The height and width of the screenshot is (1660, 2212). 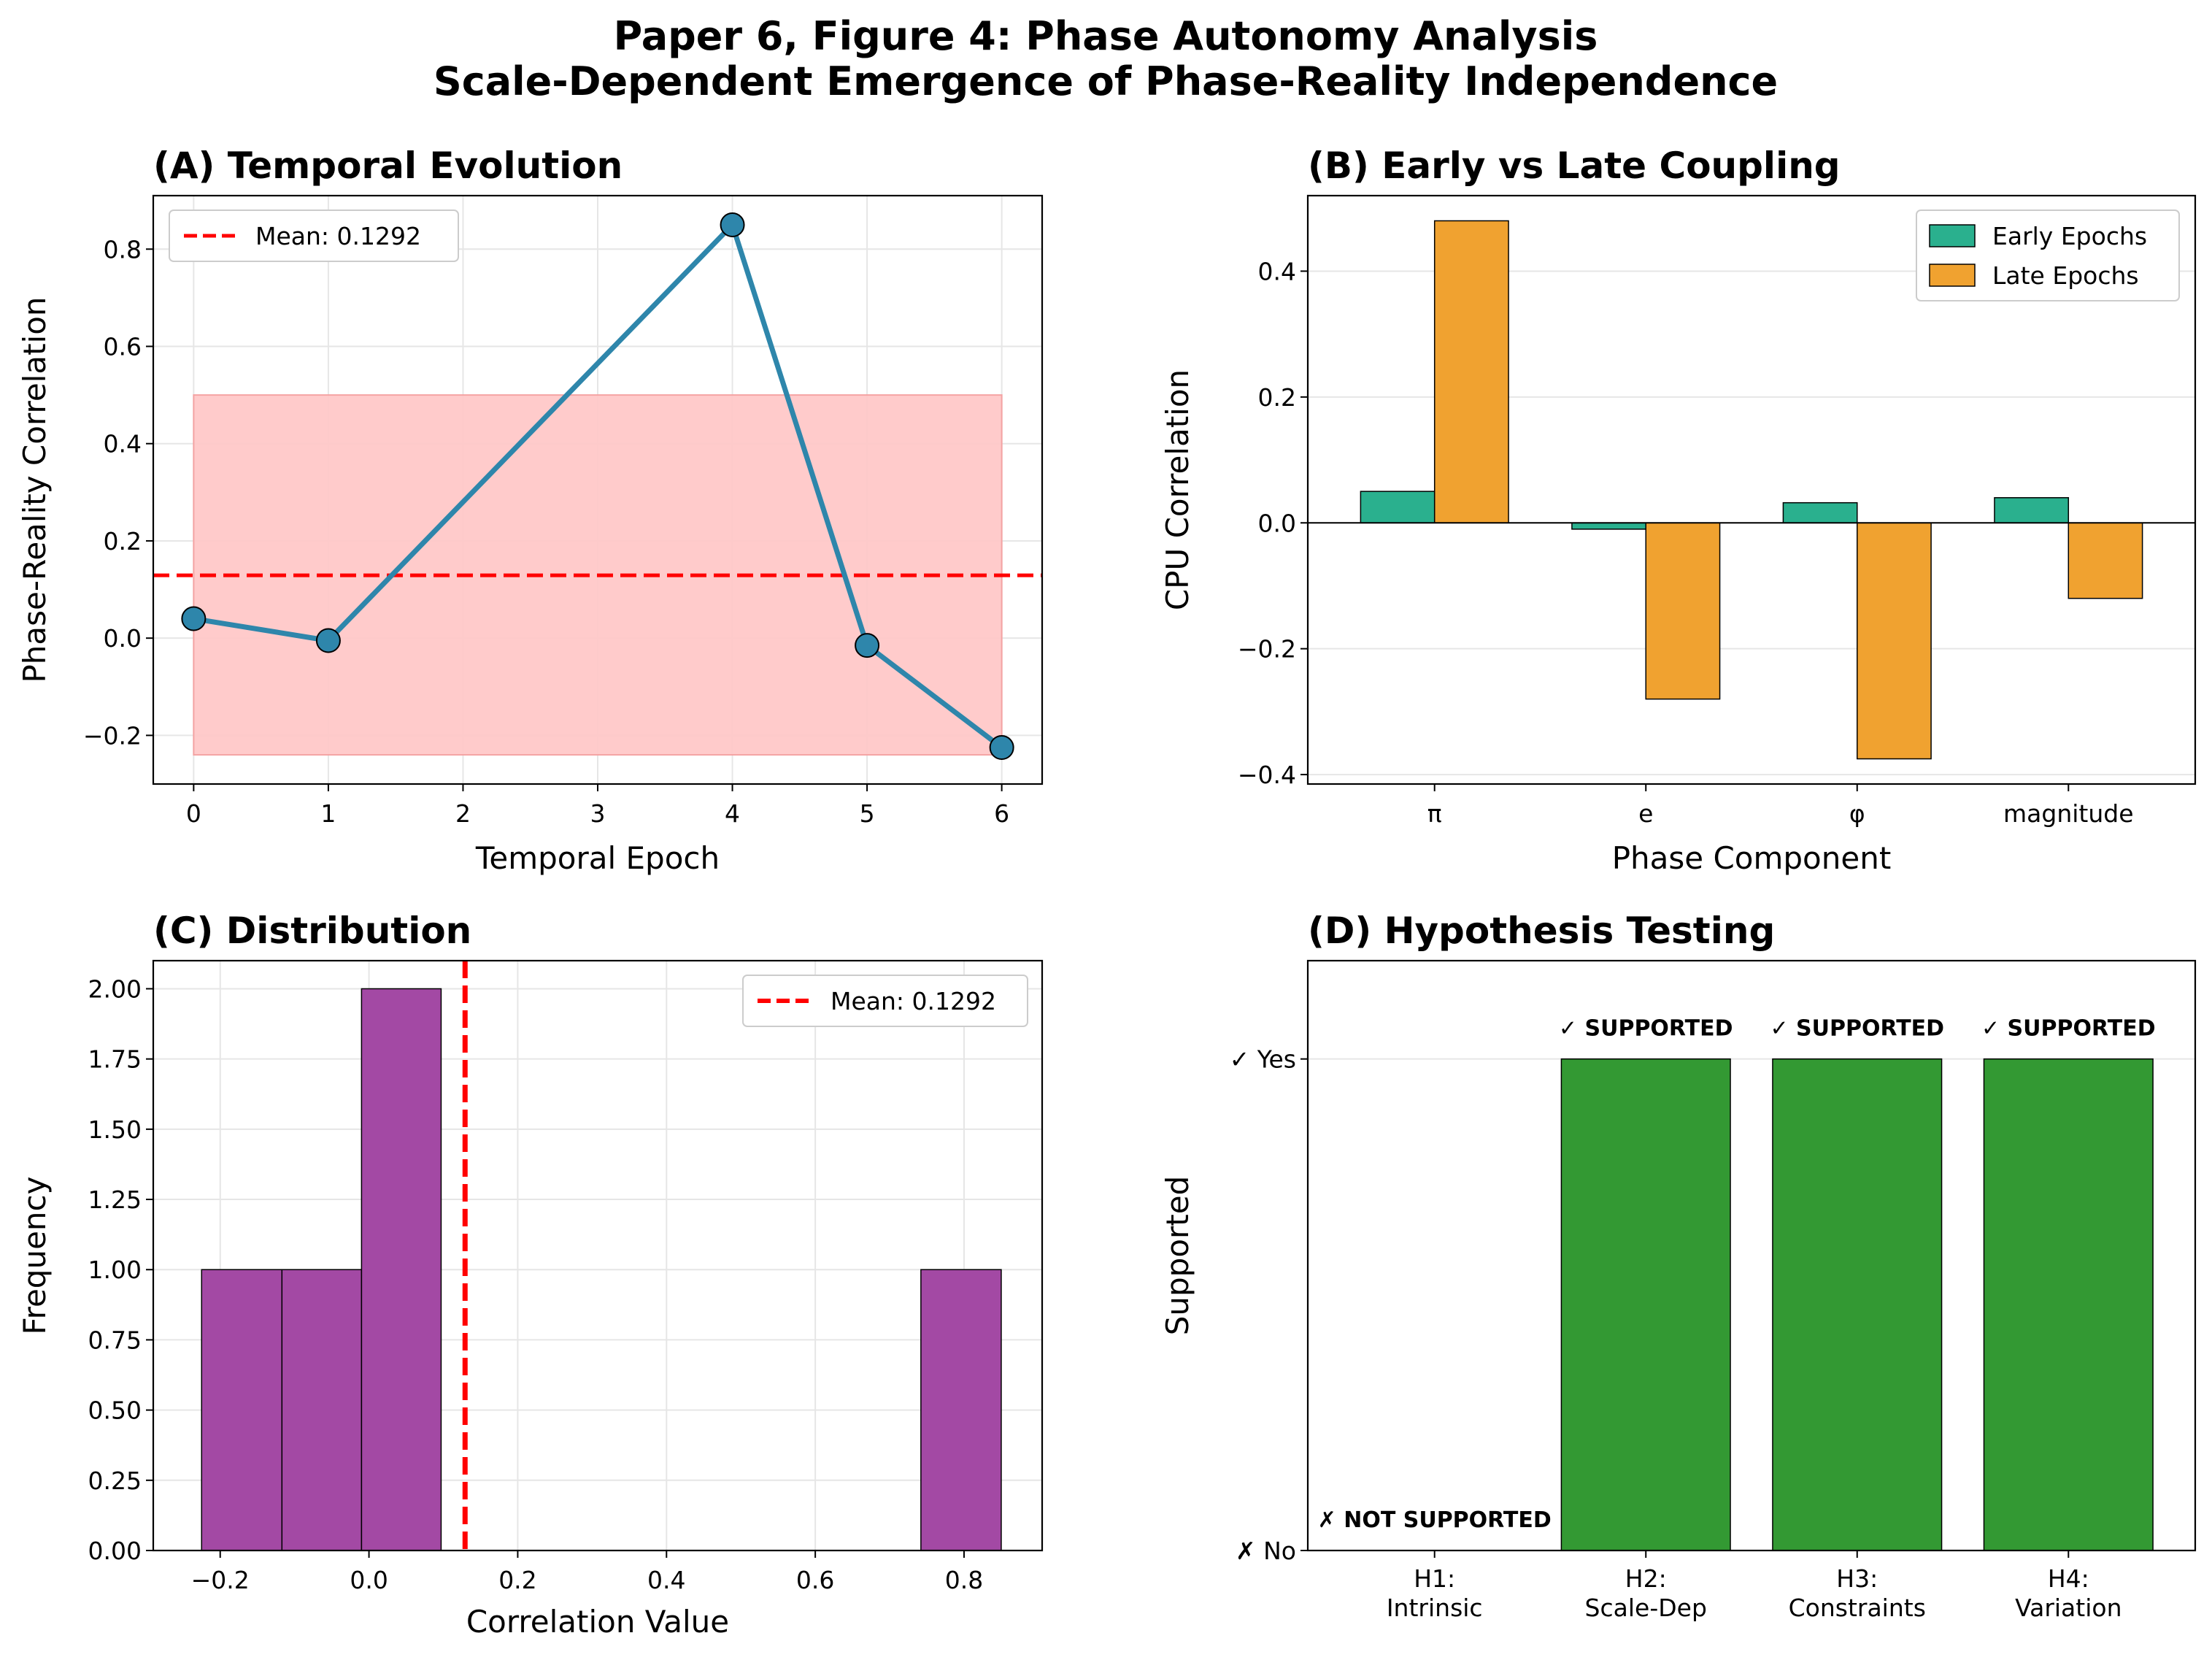 I want to click on x-tick-label: φ, so click(x=1857, y=813).